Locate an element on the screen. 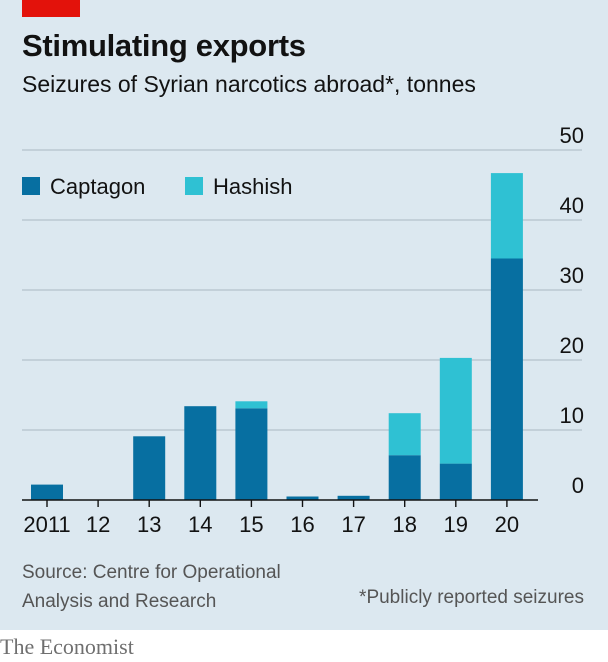 The image size is (608, 662). footnote: *Publicly reported seizures is located at coordinates (471, 597).